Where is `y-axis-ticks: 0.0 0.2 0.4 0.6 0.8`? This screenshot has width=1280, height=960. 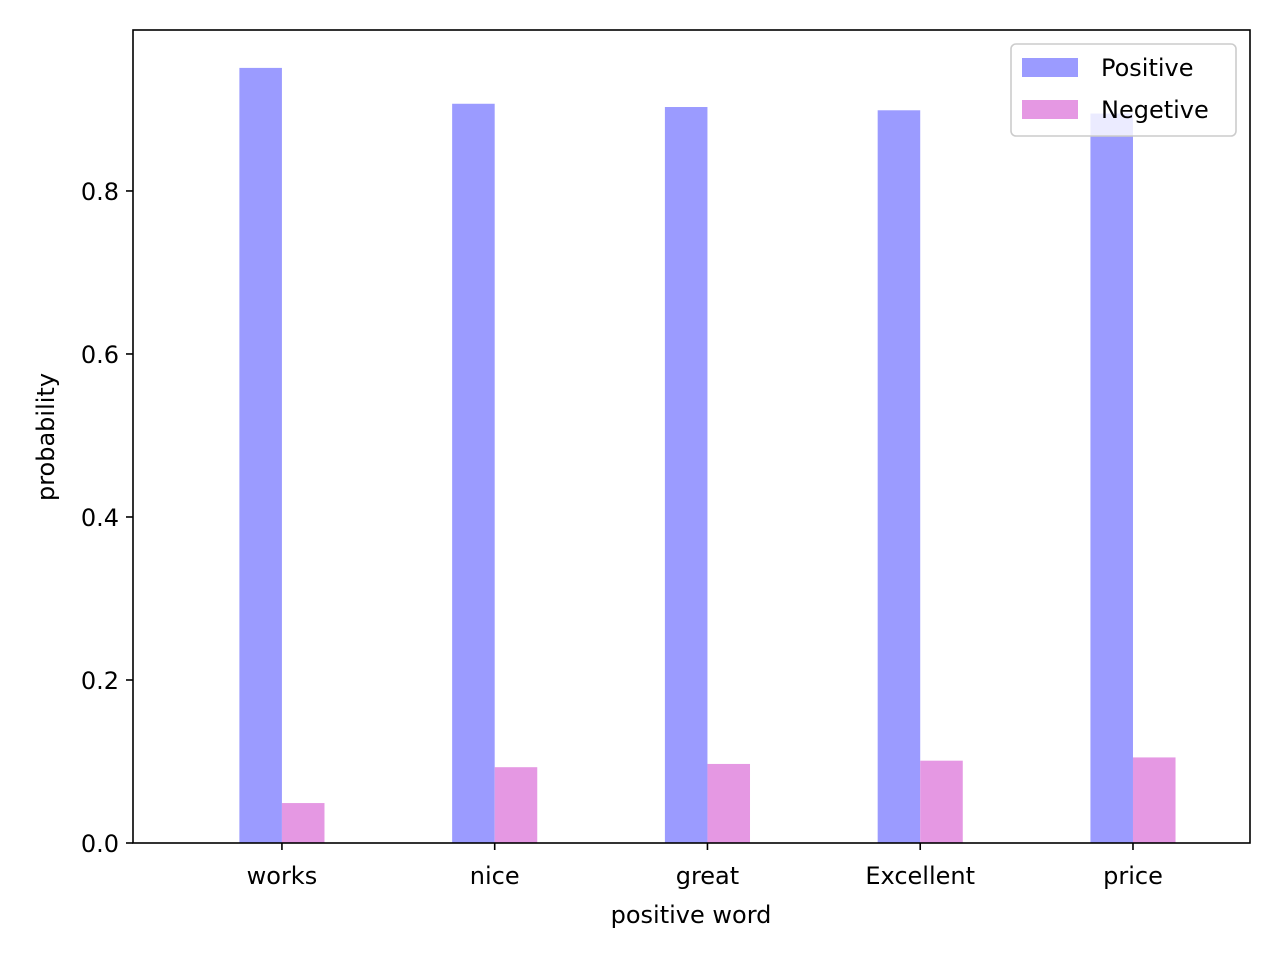
y-axis-ticks: 0.0 0.2 0.4 0.6 0.8 is located at coordinates (107, 518).